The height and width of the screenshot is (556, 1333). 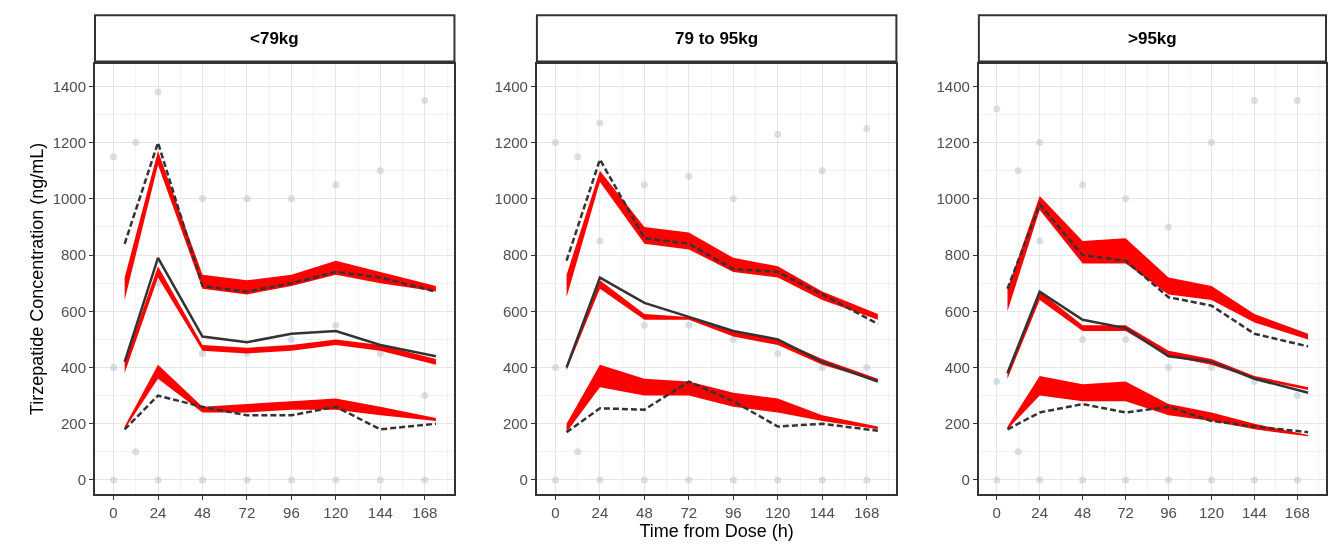 What do you see at coordinates (1152, 38) in the screenshot?
I see `chart-title: >95kg` at bounding box center [1152, 38].